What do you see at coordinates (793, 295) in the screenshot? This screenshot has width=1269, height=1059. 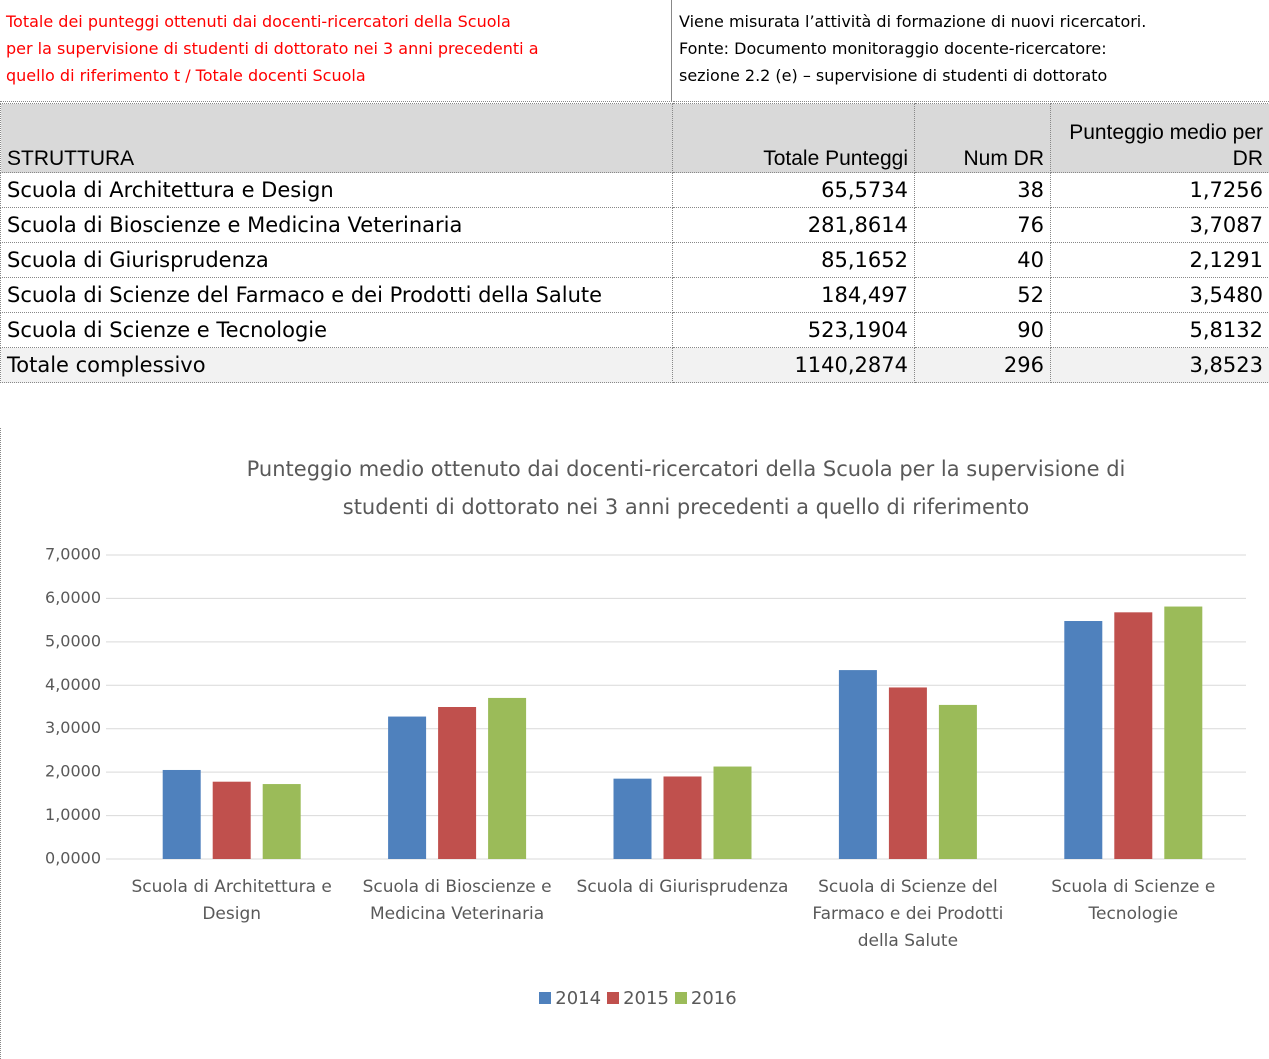 I see `table-cell: 184,497` at bounding box center [793, 295].